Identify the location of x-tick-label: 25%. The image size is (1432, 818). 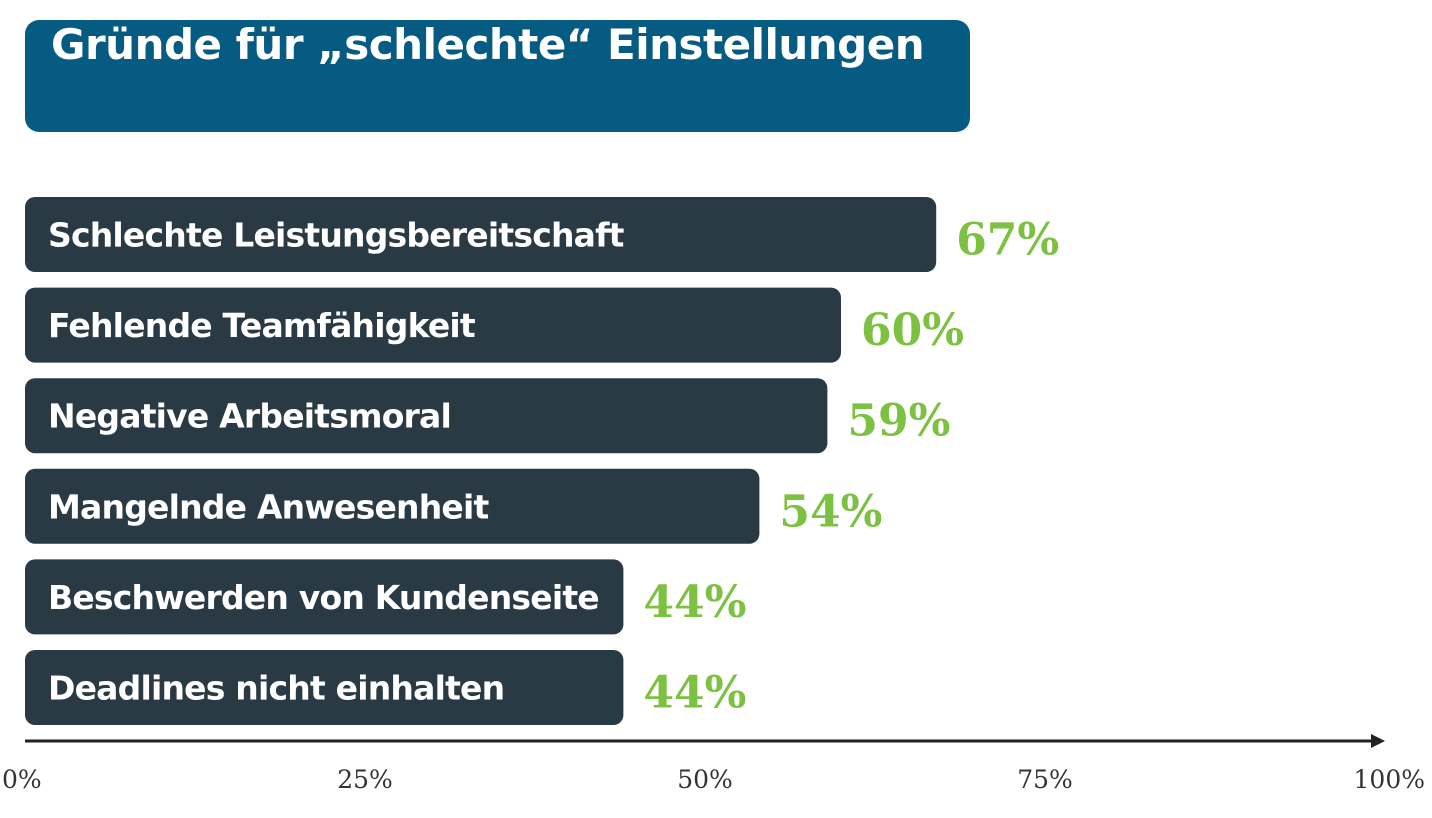
(365, 779).